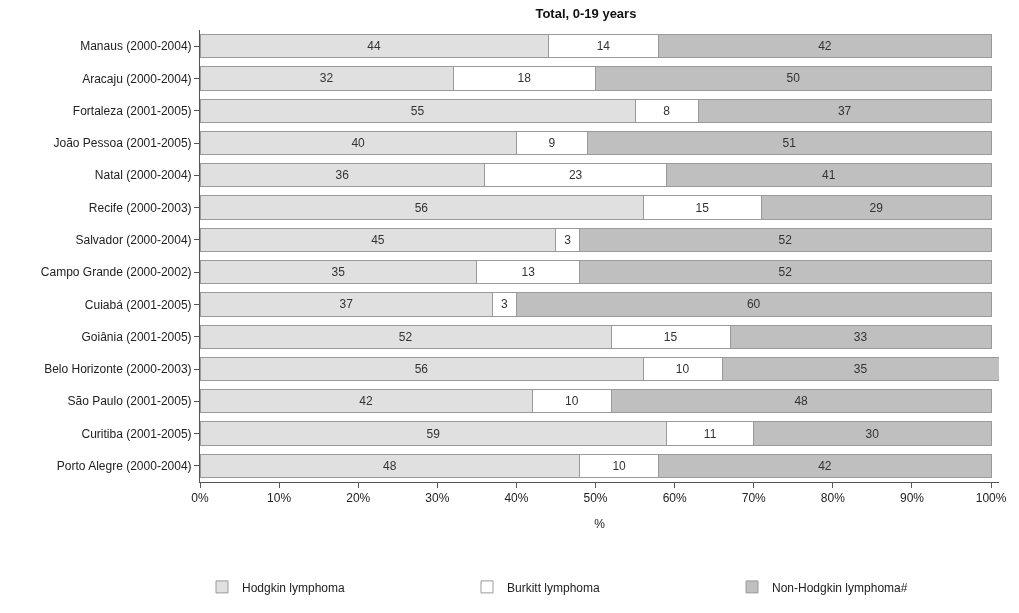 Image resolution: width=1019 pixels, height=613 pixels. Describe the element at coordinates (200, 498) in the screenshot. I see `x-tick-label: 0%` at that location.